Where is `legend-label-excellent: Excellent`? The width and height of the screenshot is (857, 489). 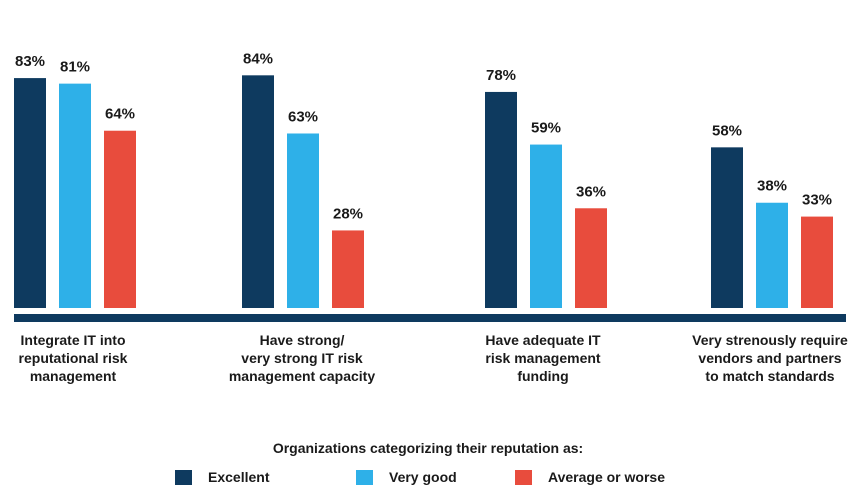
legend-label-excellent: Excellent is located at coordinates (239, 477).